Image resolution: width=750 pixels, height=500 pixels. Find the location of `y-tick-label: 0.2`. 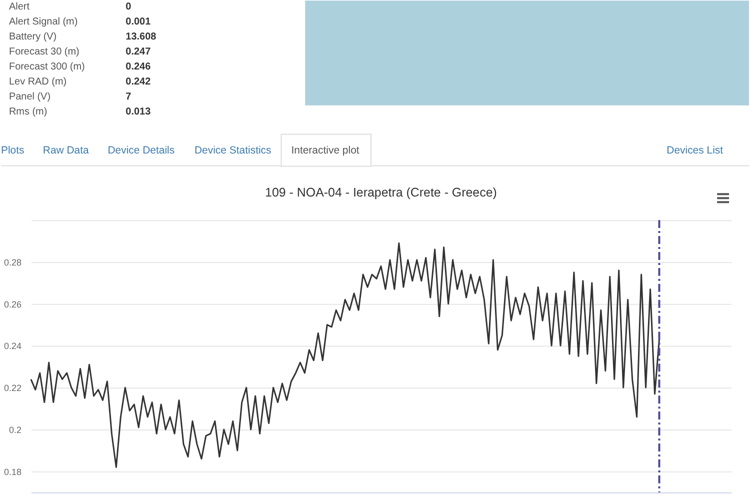

y-tick-label: 0.2 is located at coordinates (15, 430).